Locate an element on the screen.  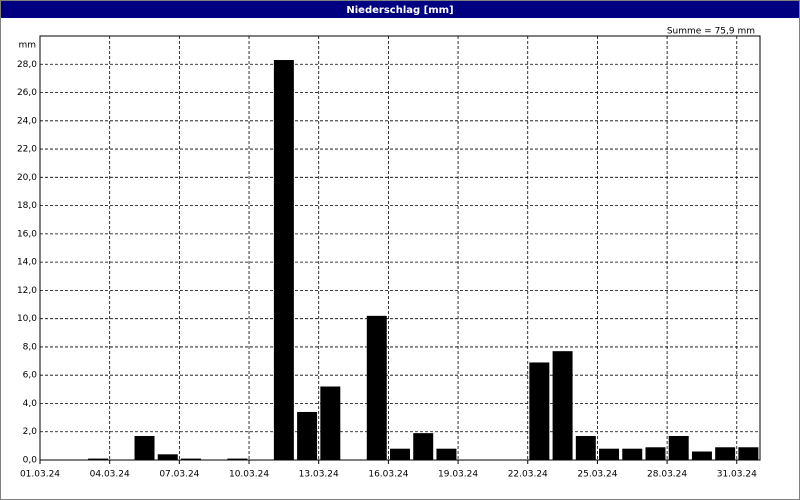
y-tick-label: 28,0 is located at coordinates (27, 65).